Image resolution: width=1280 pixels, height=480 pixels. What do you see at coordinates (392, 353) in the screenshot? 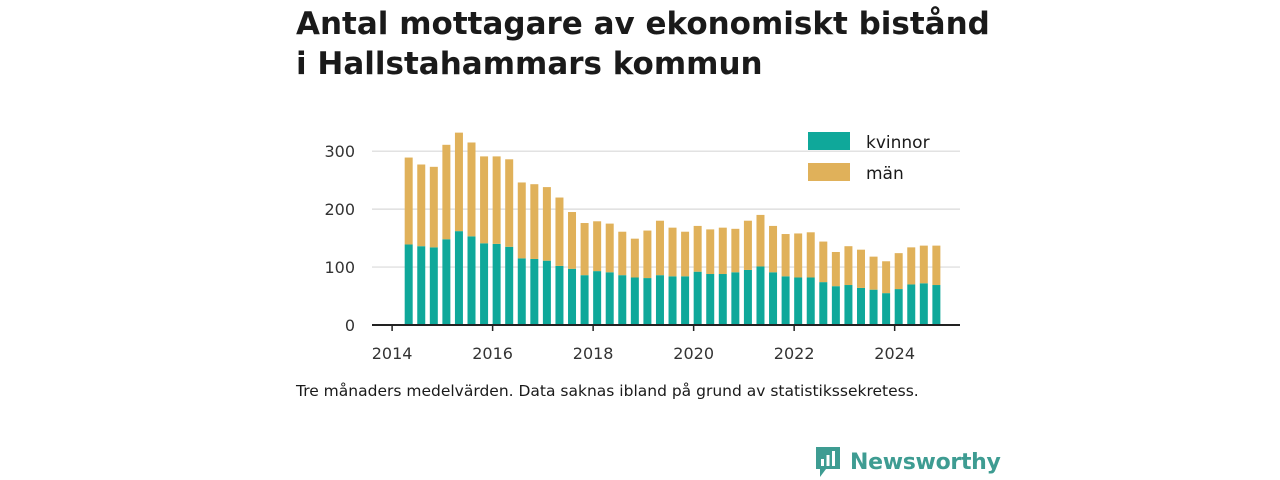
I see `x-tick-label: 2014` at bounding box center [392, 353].